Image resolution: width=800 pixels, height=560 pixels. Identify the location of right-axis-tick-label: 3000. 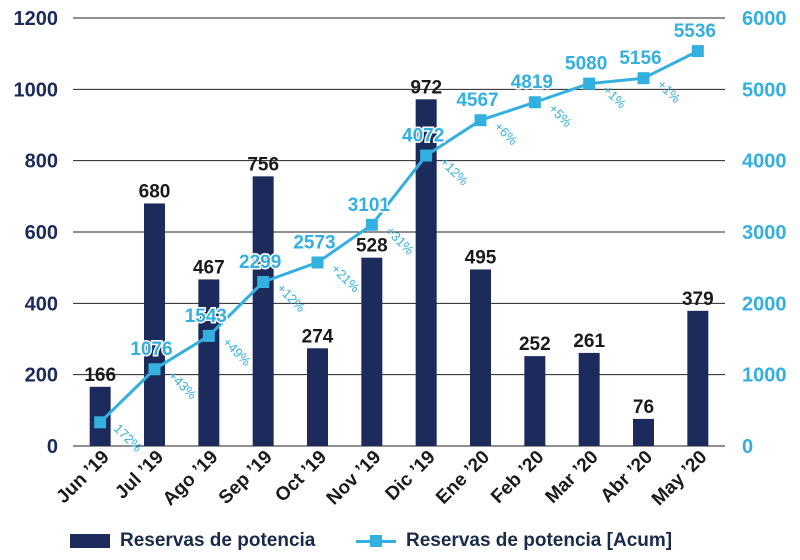
(764, 233).